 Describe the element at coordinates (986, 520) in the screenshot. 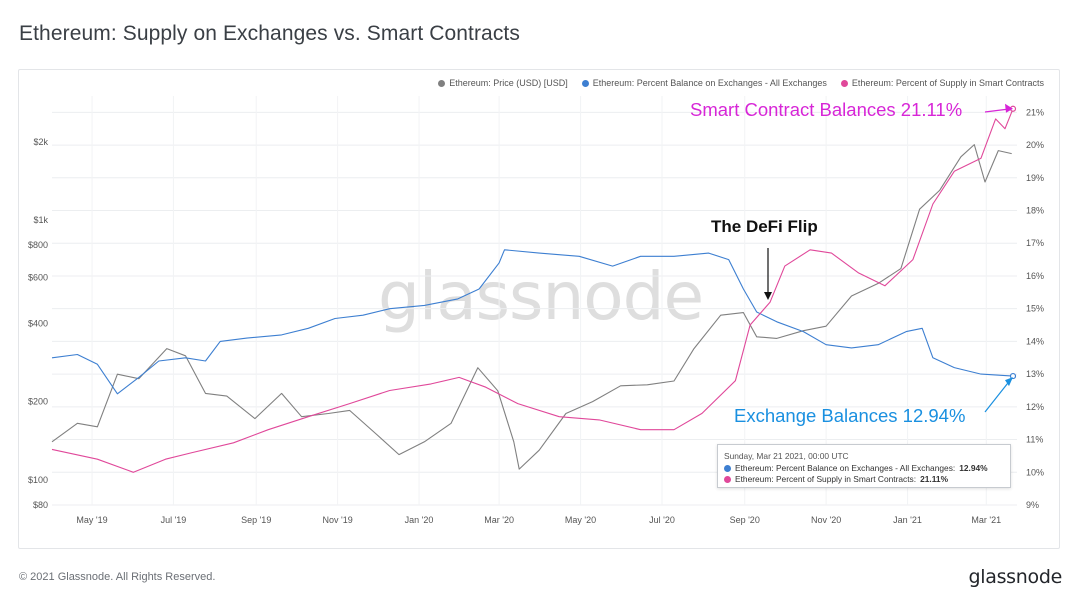

I see `x-tick-label: Mar '21` at that location.